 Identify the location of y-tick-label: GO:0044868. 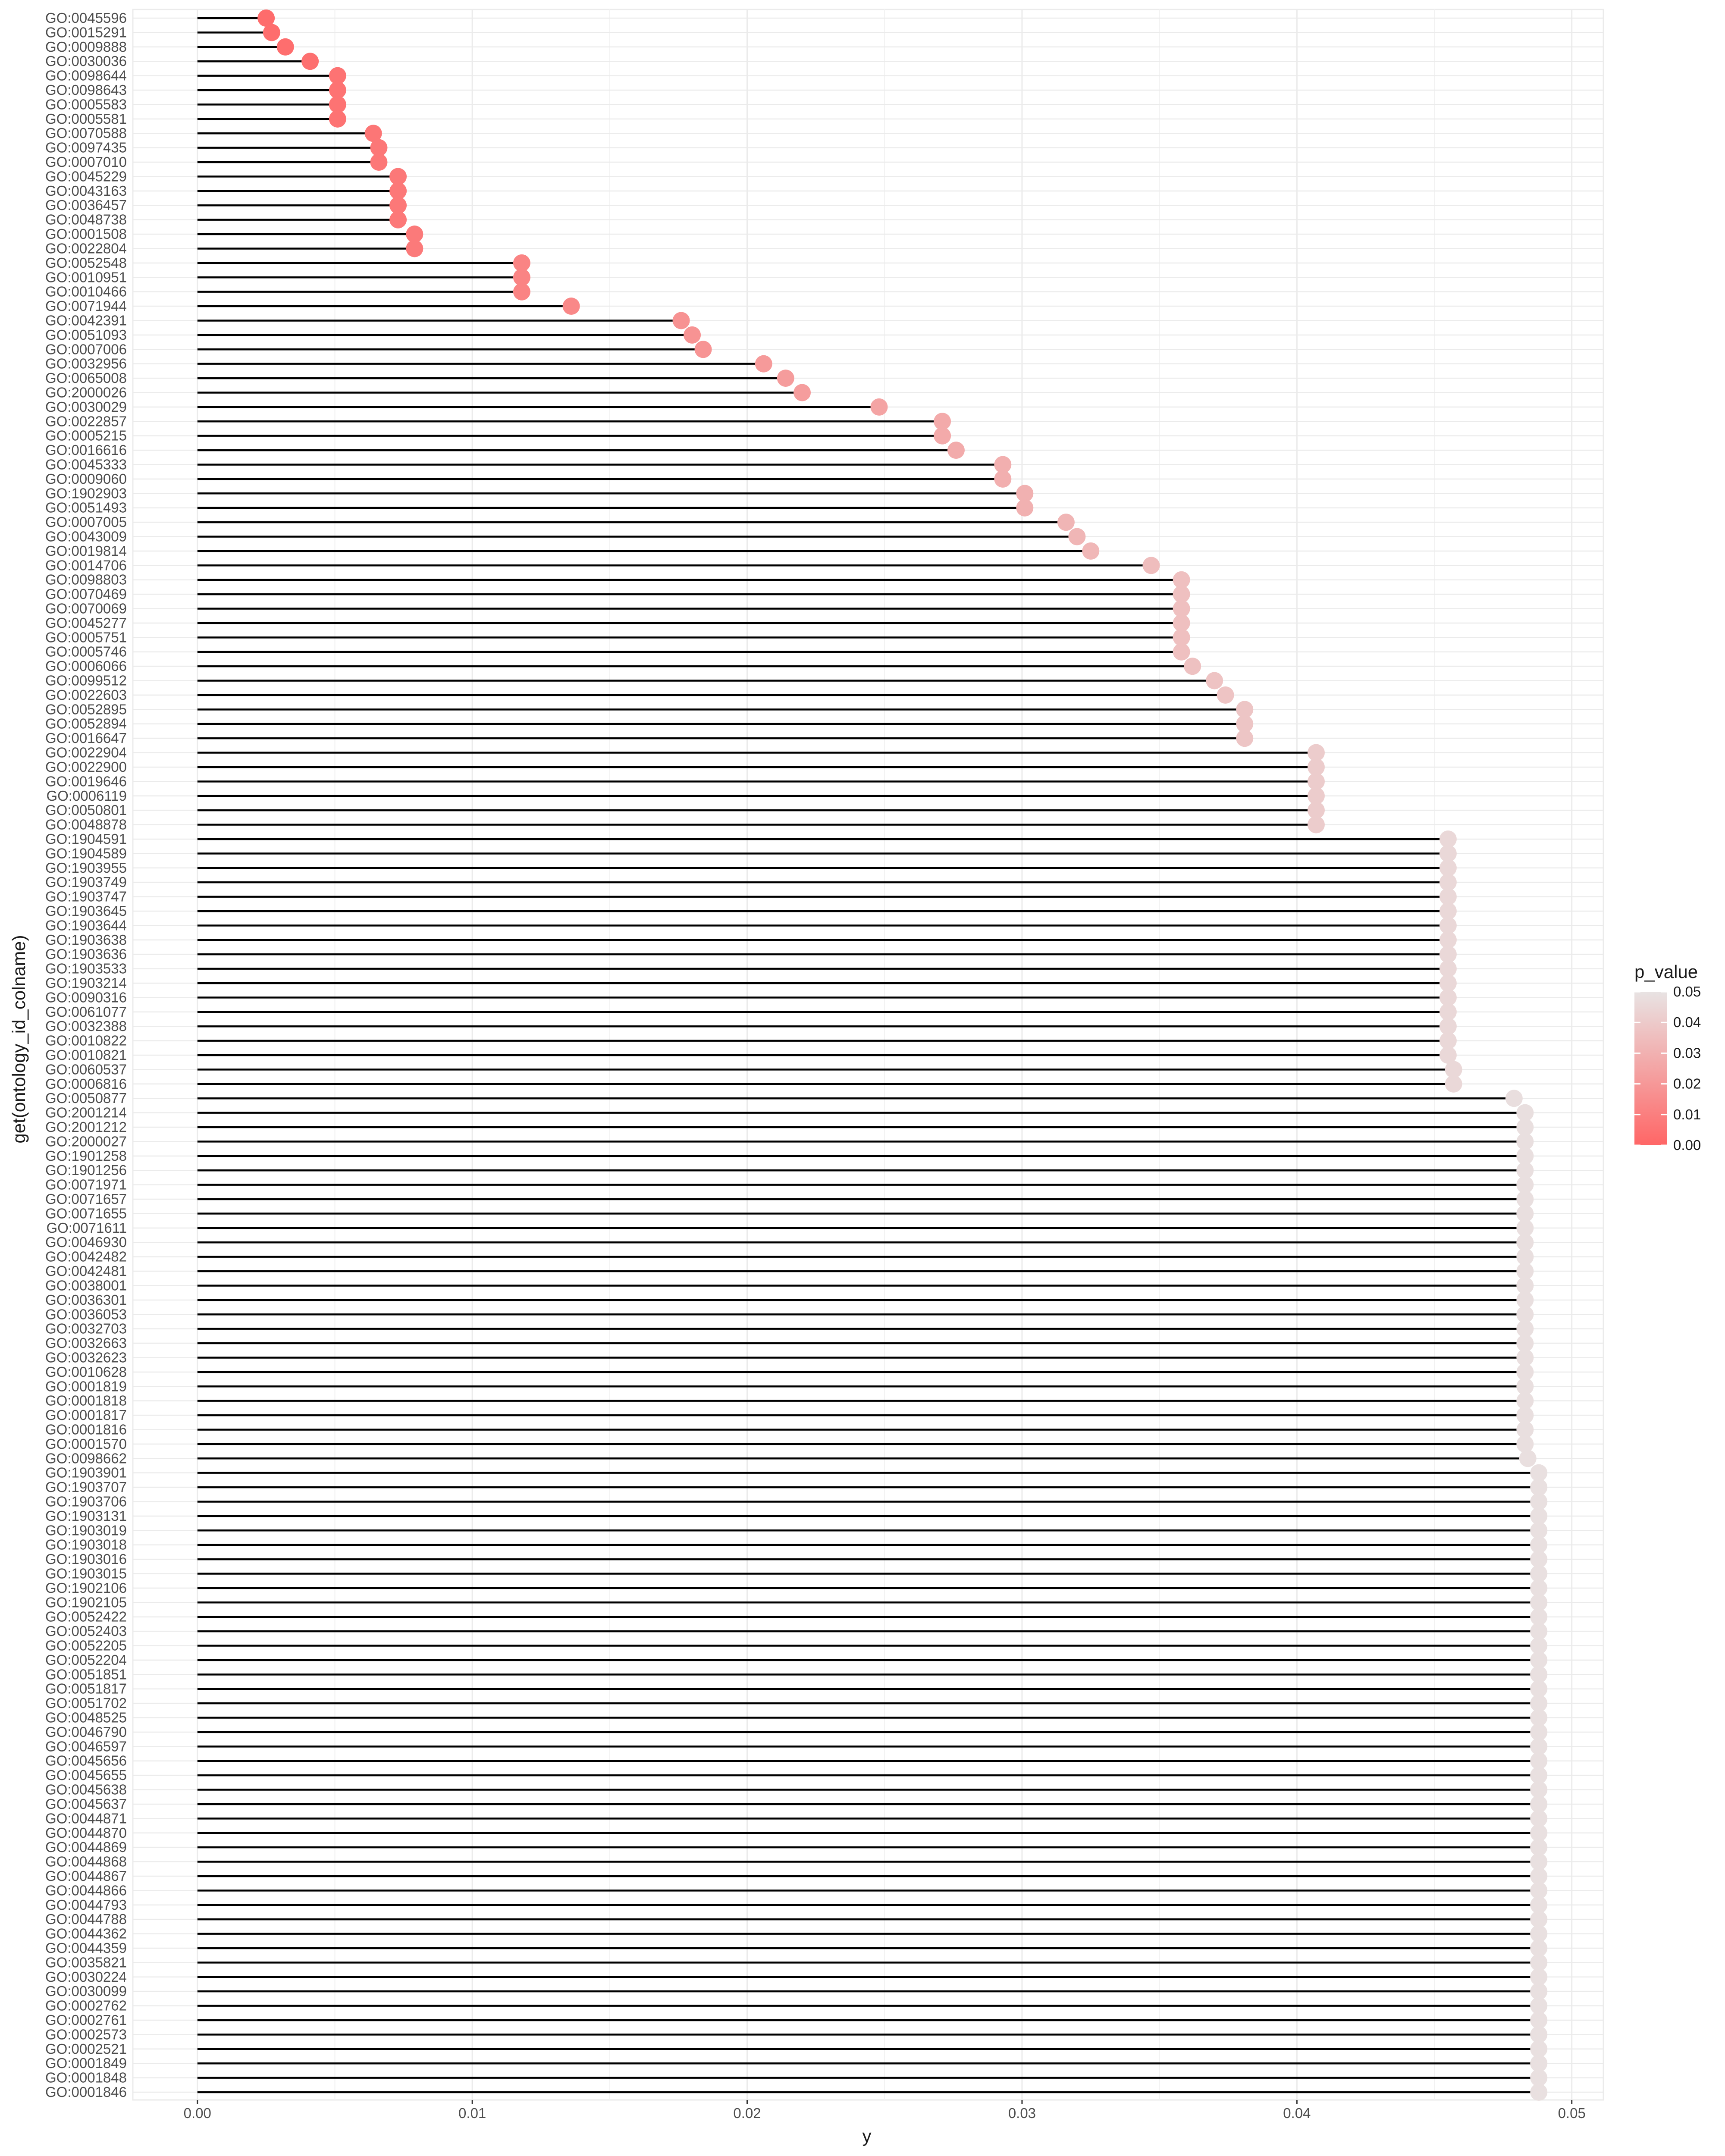
(86, 1862).